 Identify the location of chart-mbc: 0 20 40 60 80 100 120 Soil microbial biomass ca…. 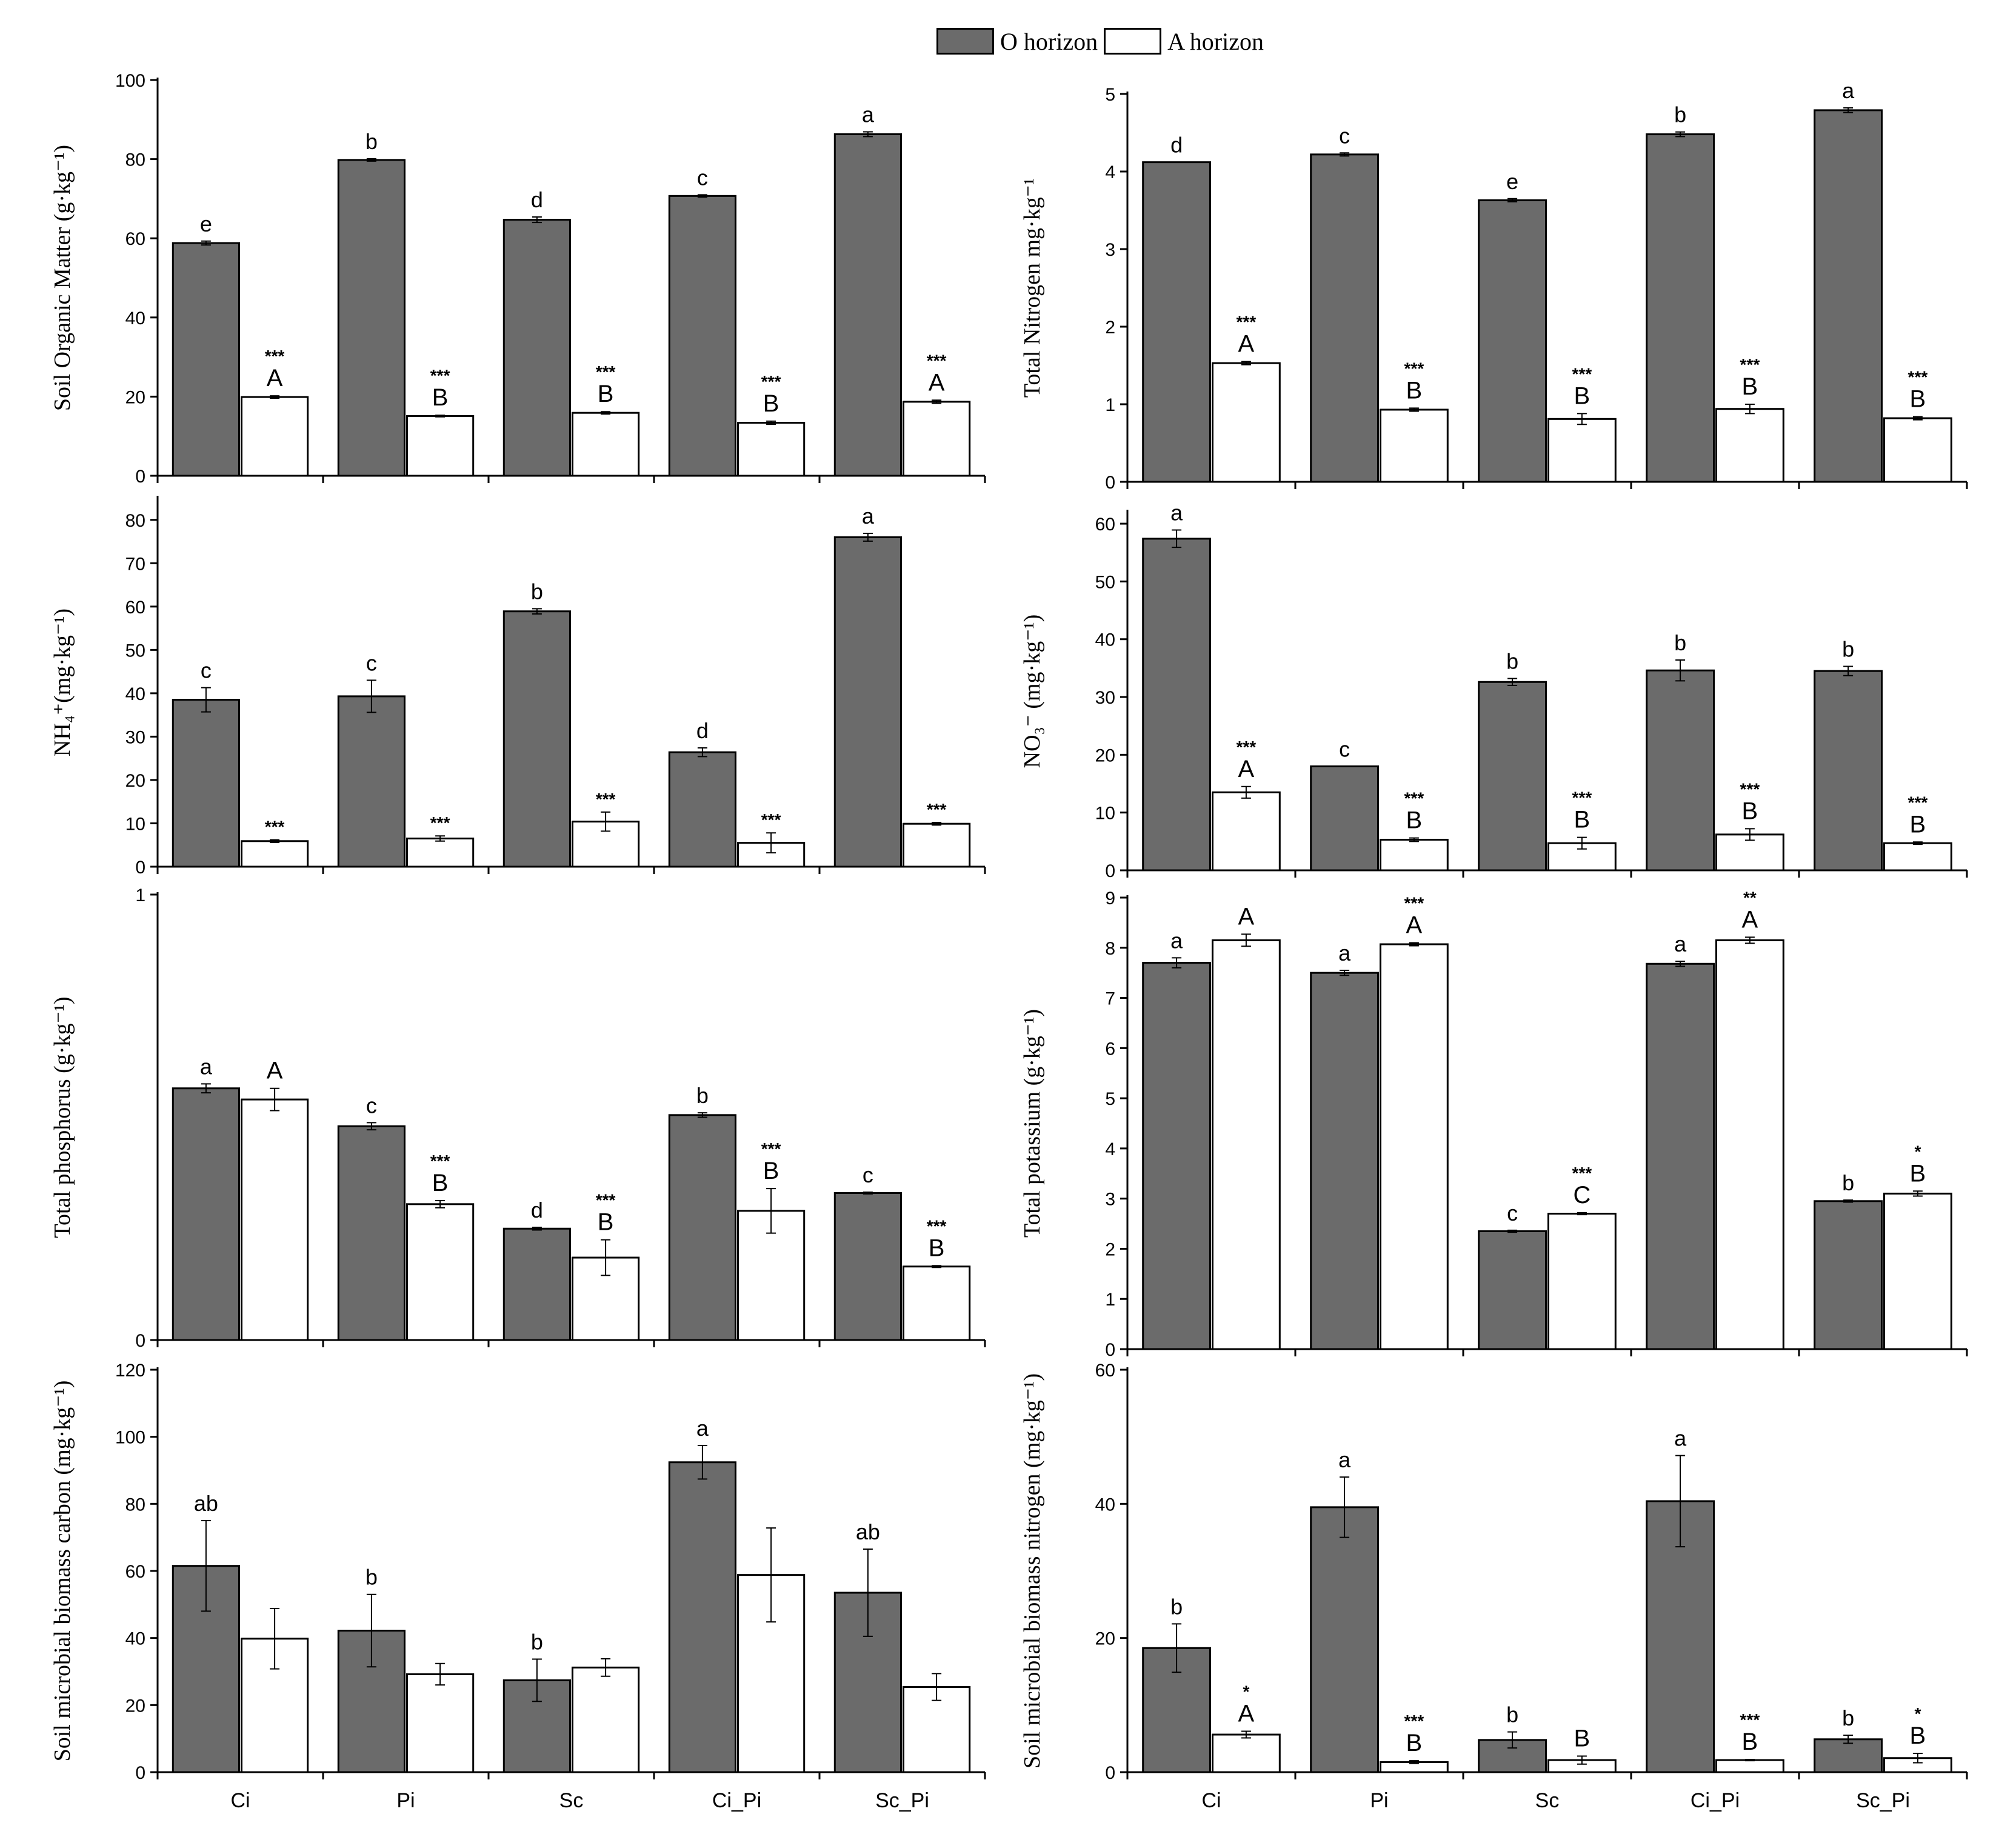
(518, 1586).